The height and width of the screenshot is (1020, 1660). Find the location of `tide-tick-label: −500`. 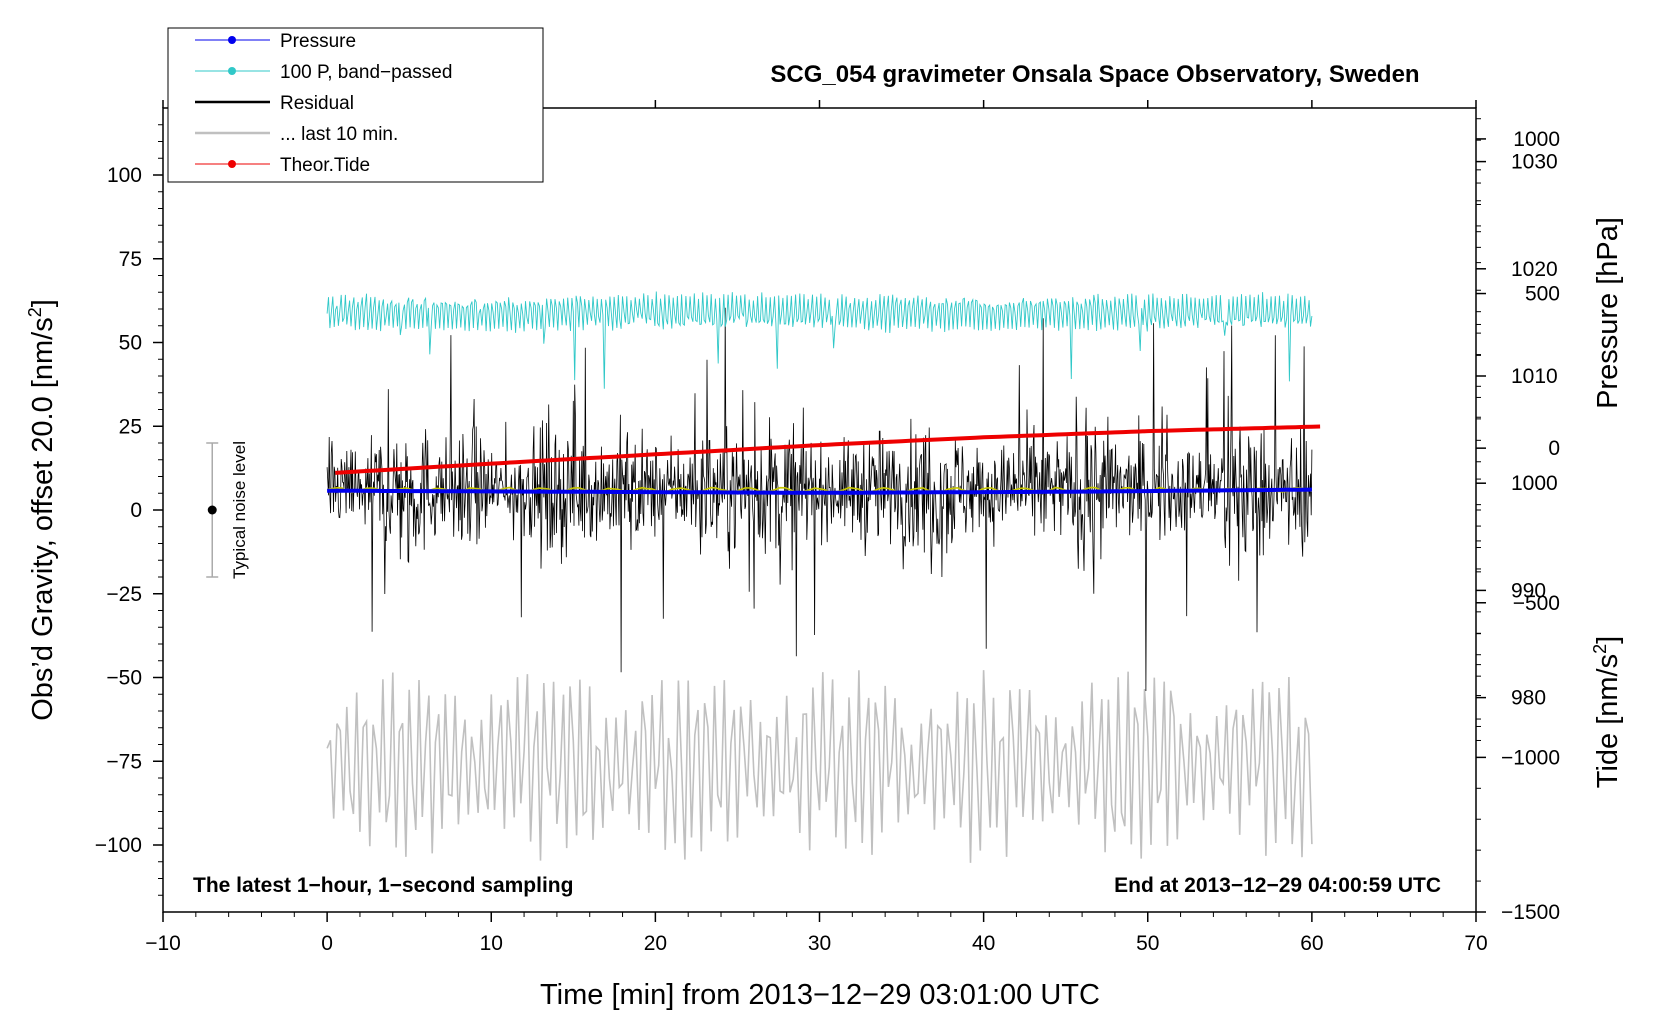

tide-tick-label: −500 is located at coordinates (1536, 603).